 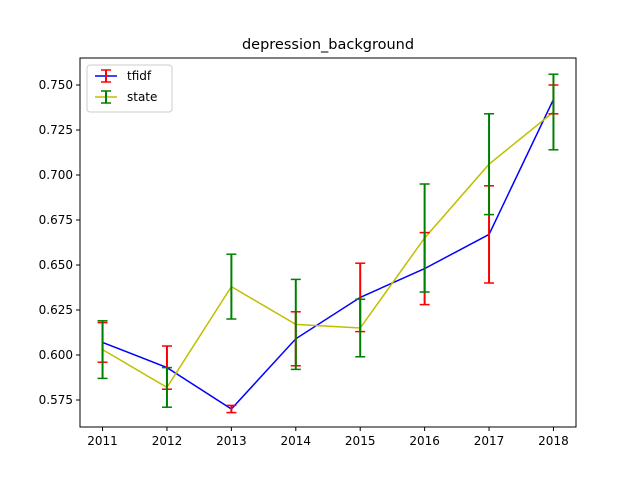 I want to click on error-bar-state-2014, so click(x=295, y=324).